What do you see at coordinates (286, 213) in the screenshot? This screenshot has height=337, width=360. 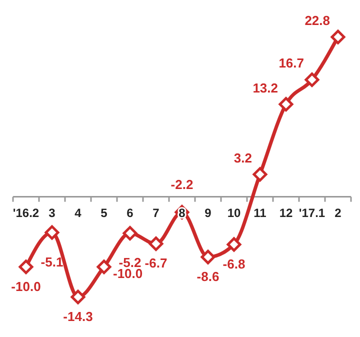 I see `x-tick-label: 12` at bounding box center [286, 213].